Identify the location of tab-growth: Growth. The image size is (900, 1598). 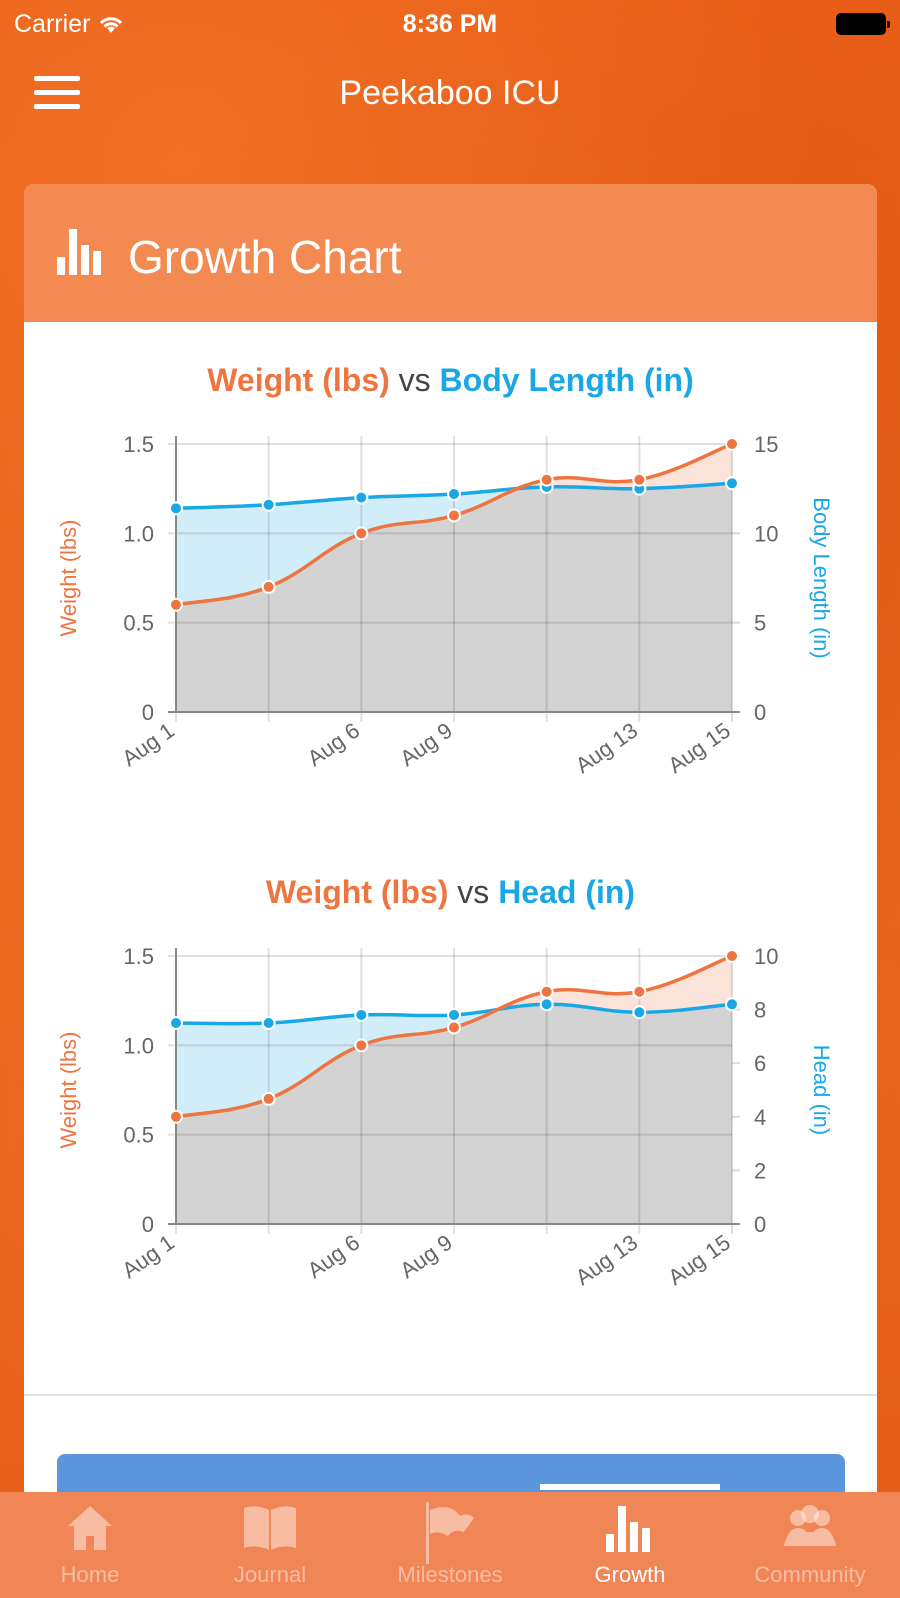
(630, 1545).